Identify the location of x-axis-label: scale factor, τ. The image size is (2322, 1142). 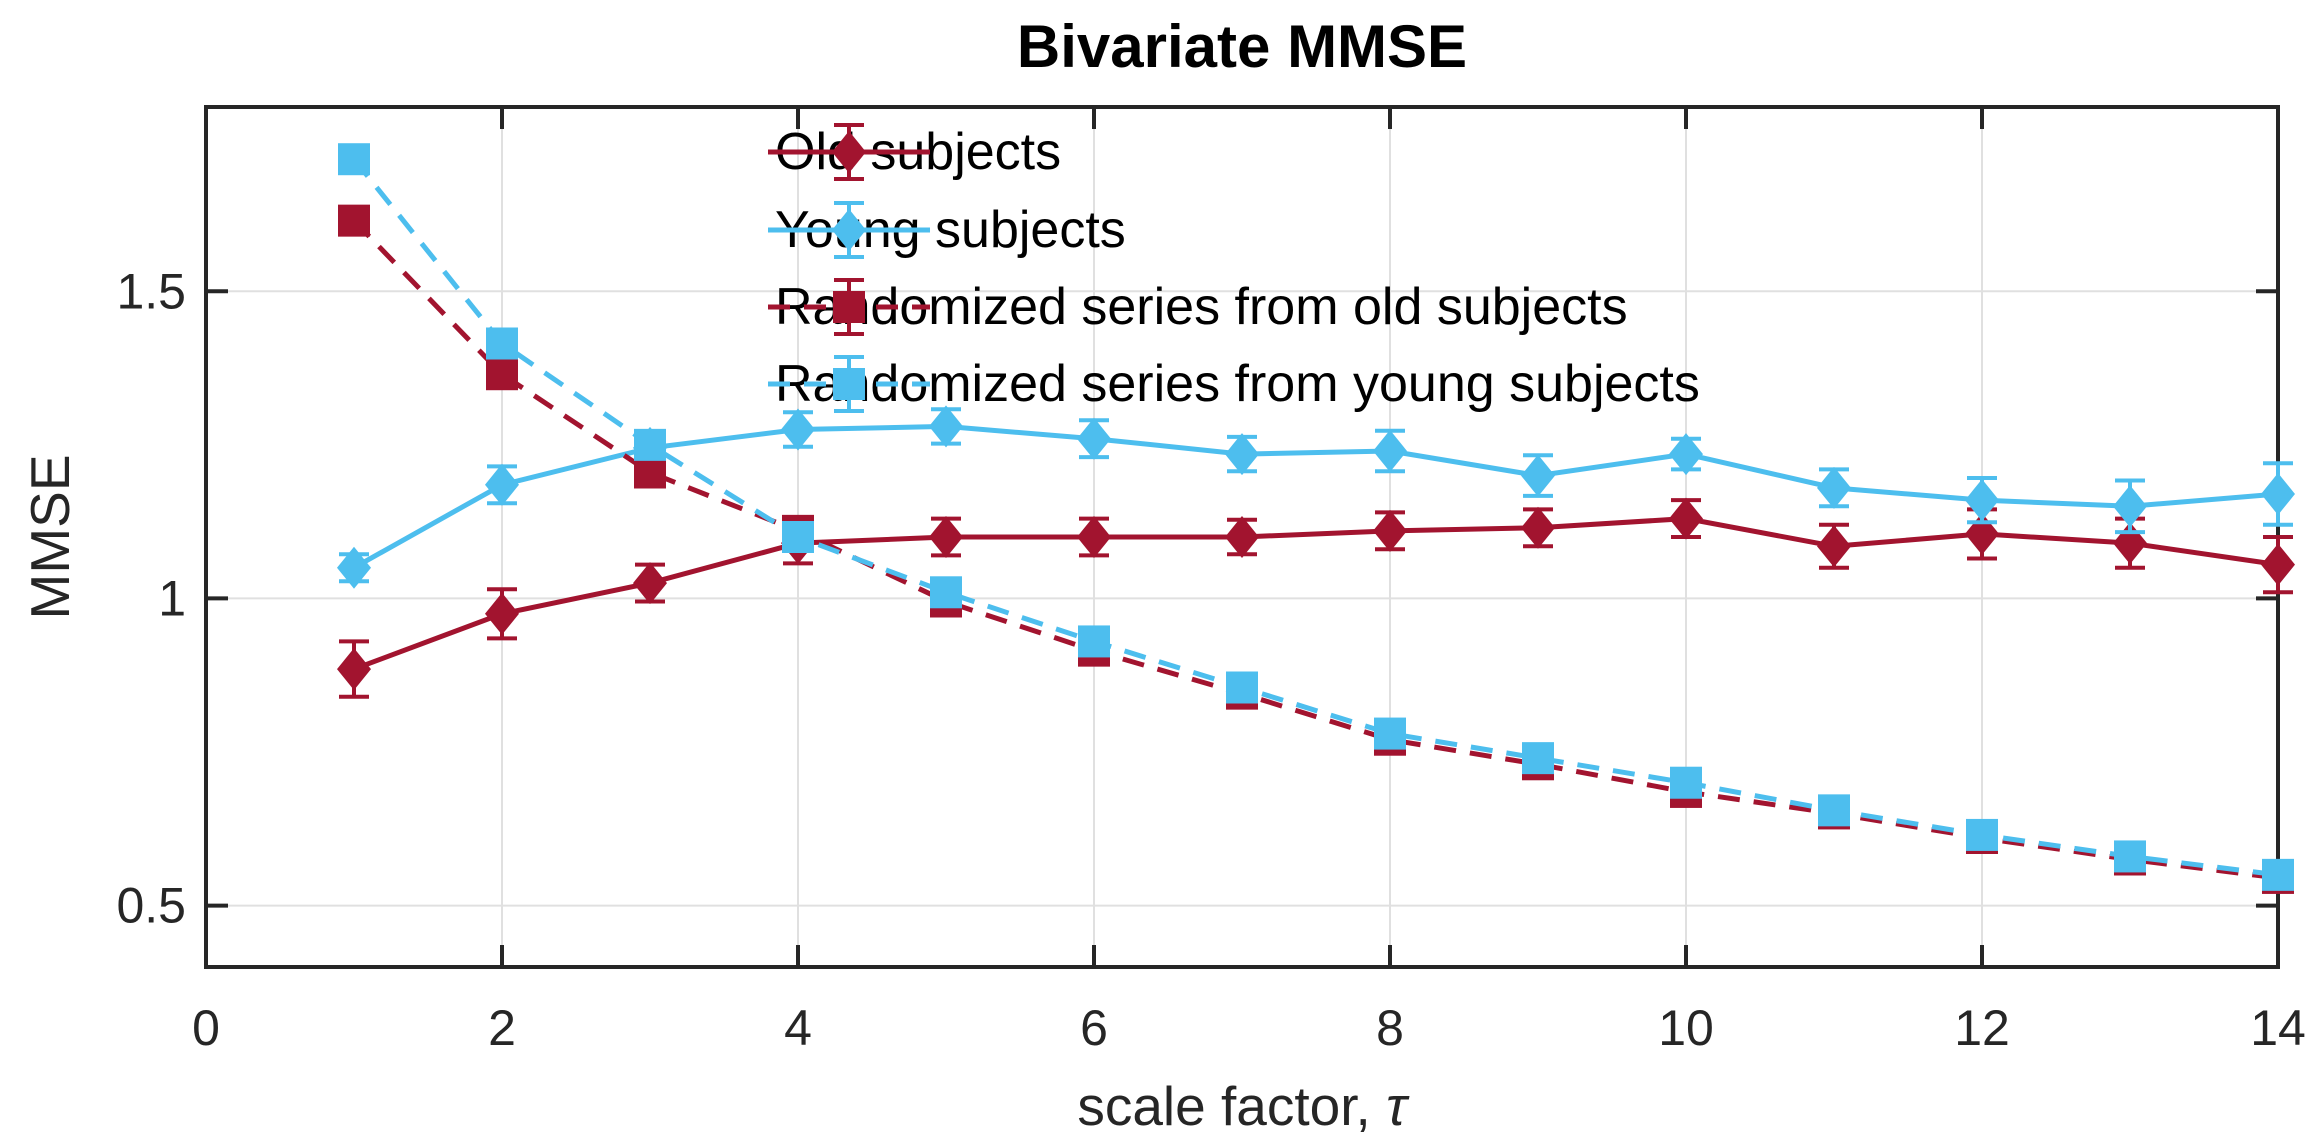
(1242, 1106).